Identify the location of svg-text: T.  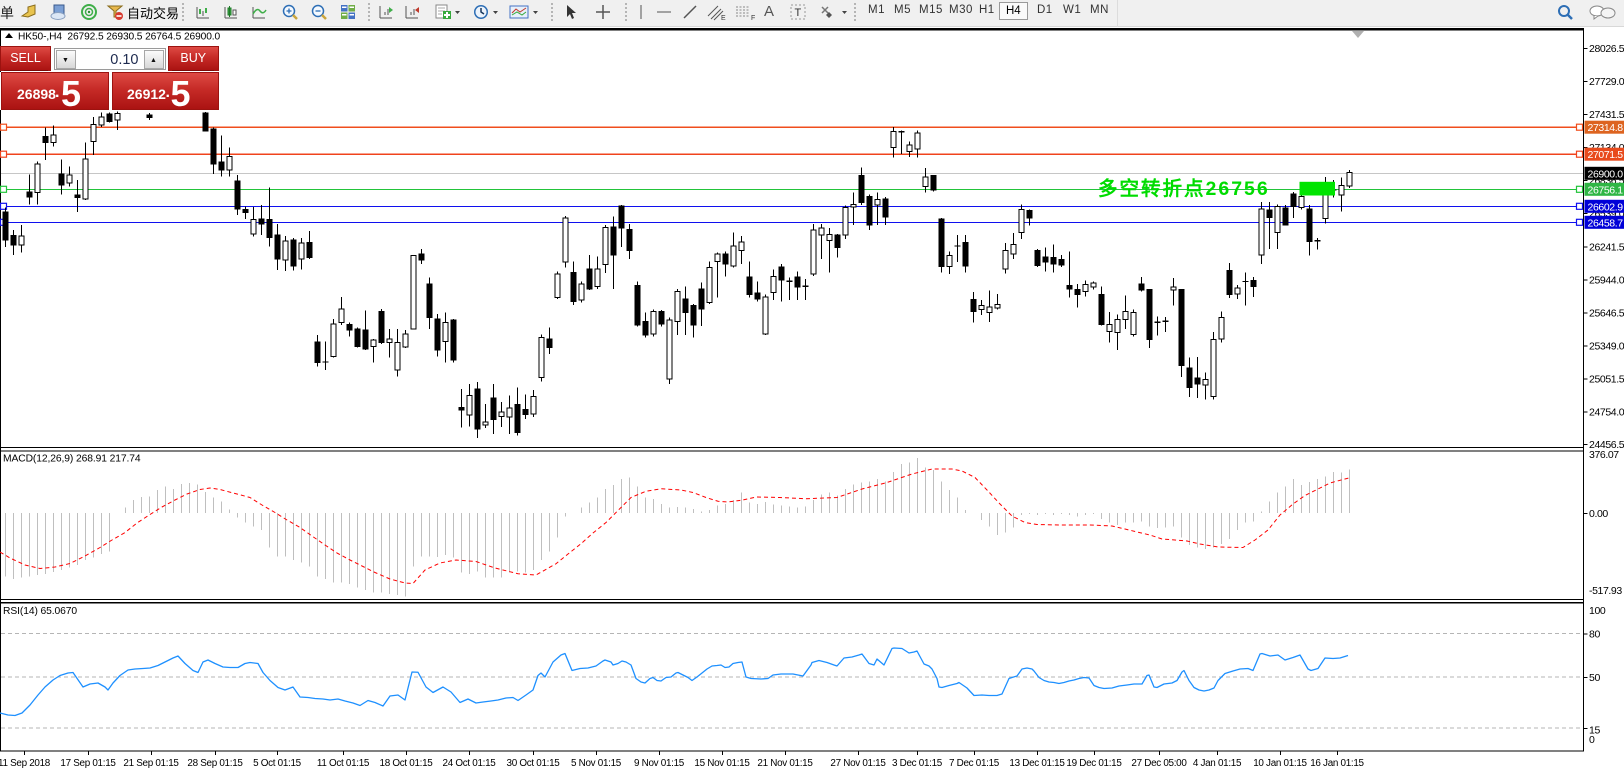
(798, 13).